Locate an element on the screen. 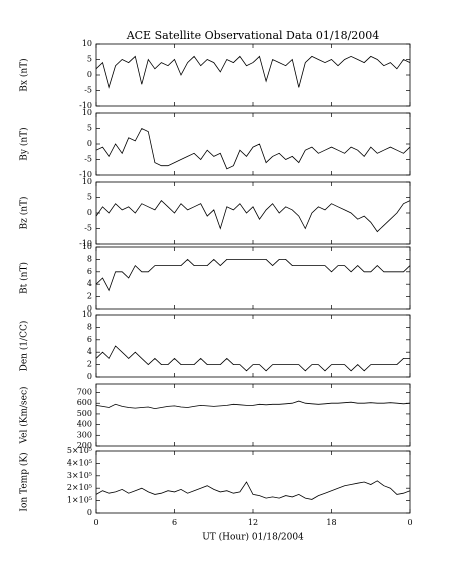 This screenshot has height=566, width=453. y-tick-label: 500 is located at coordinates (84, 413).